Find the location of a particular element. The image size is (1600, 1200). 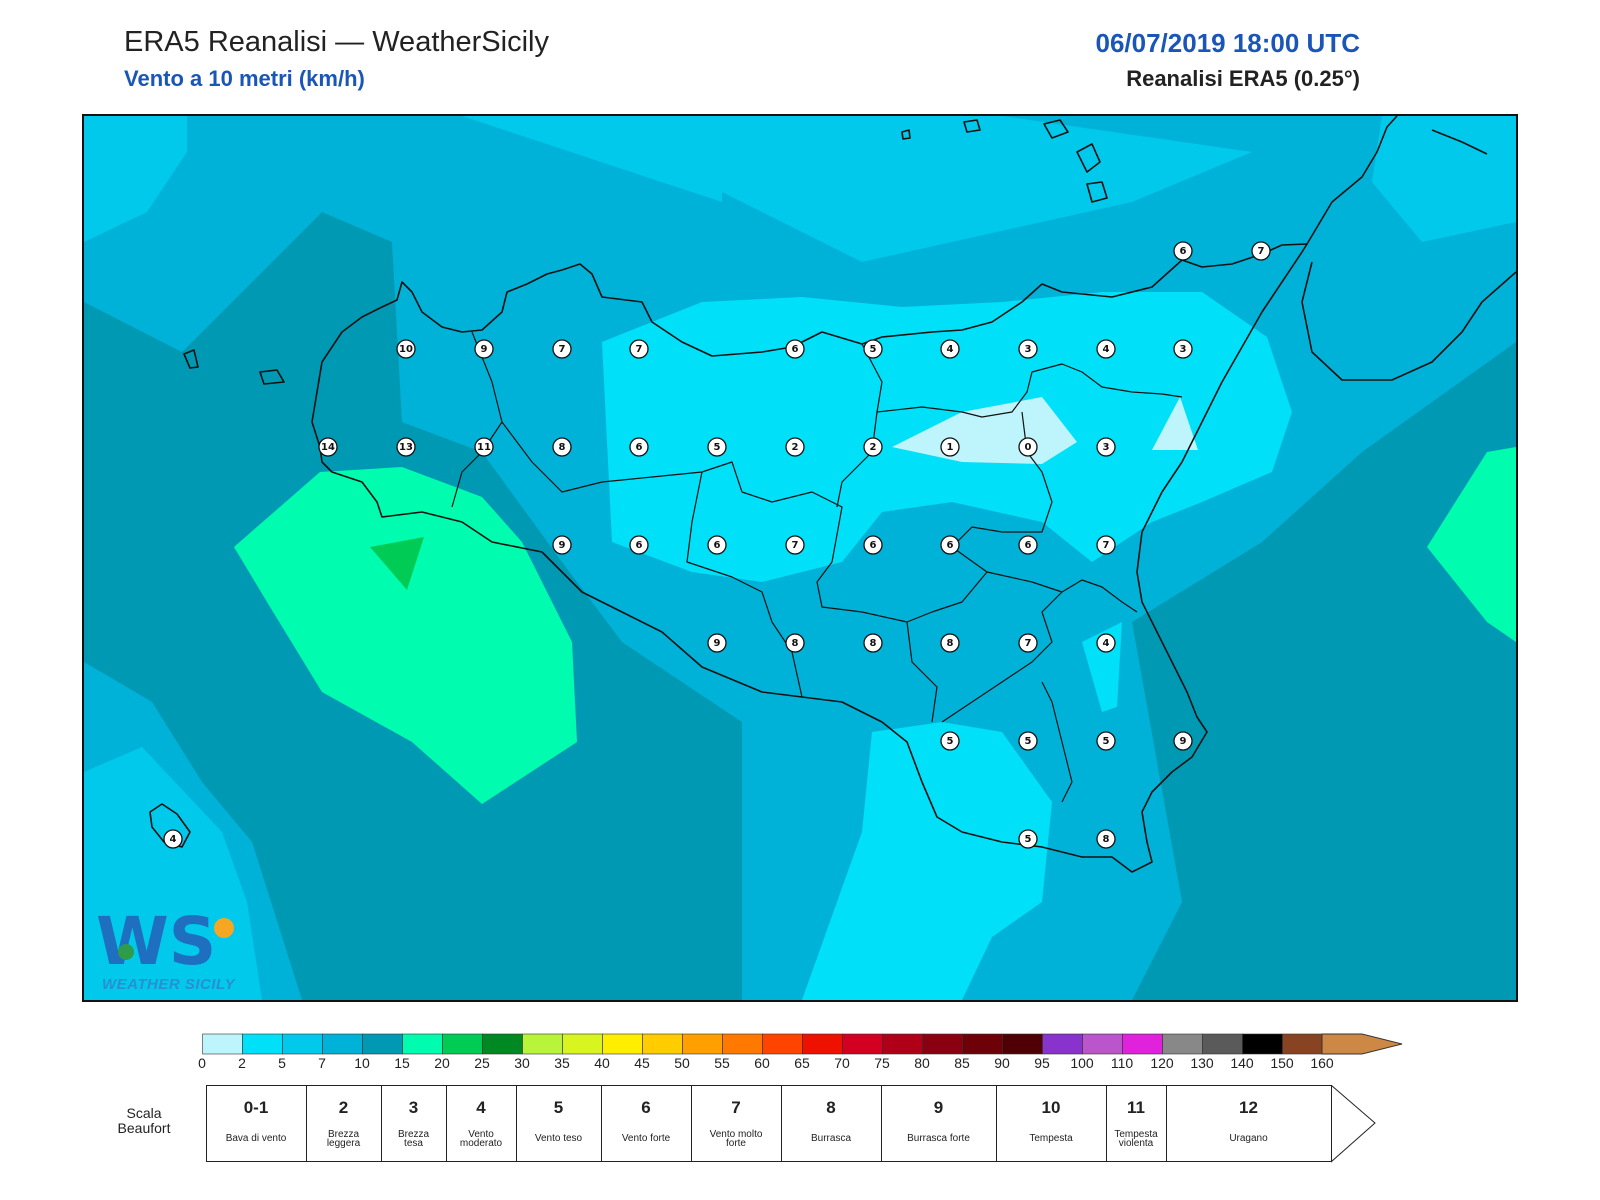

logo-graphic: WS is located at coordinates (165, 941).